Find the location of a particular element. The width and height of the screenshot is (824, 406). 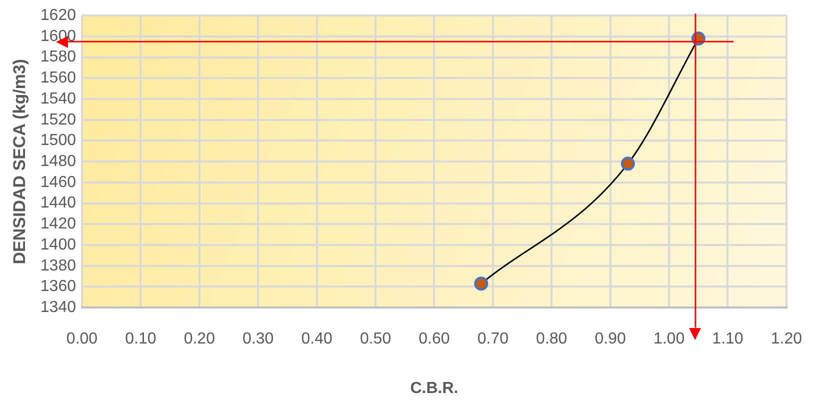

x-tick-label: 1.00 is located at coordinates (669, 339).